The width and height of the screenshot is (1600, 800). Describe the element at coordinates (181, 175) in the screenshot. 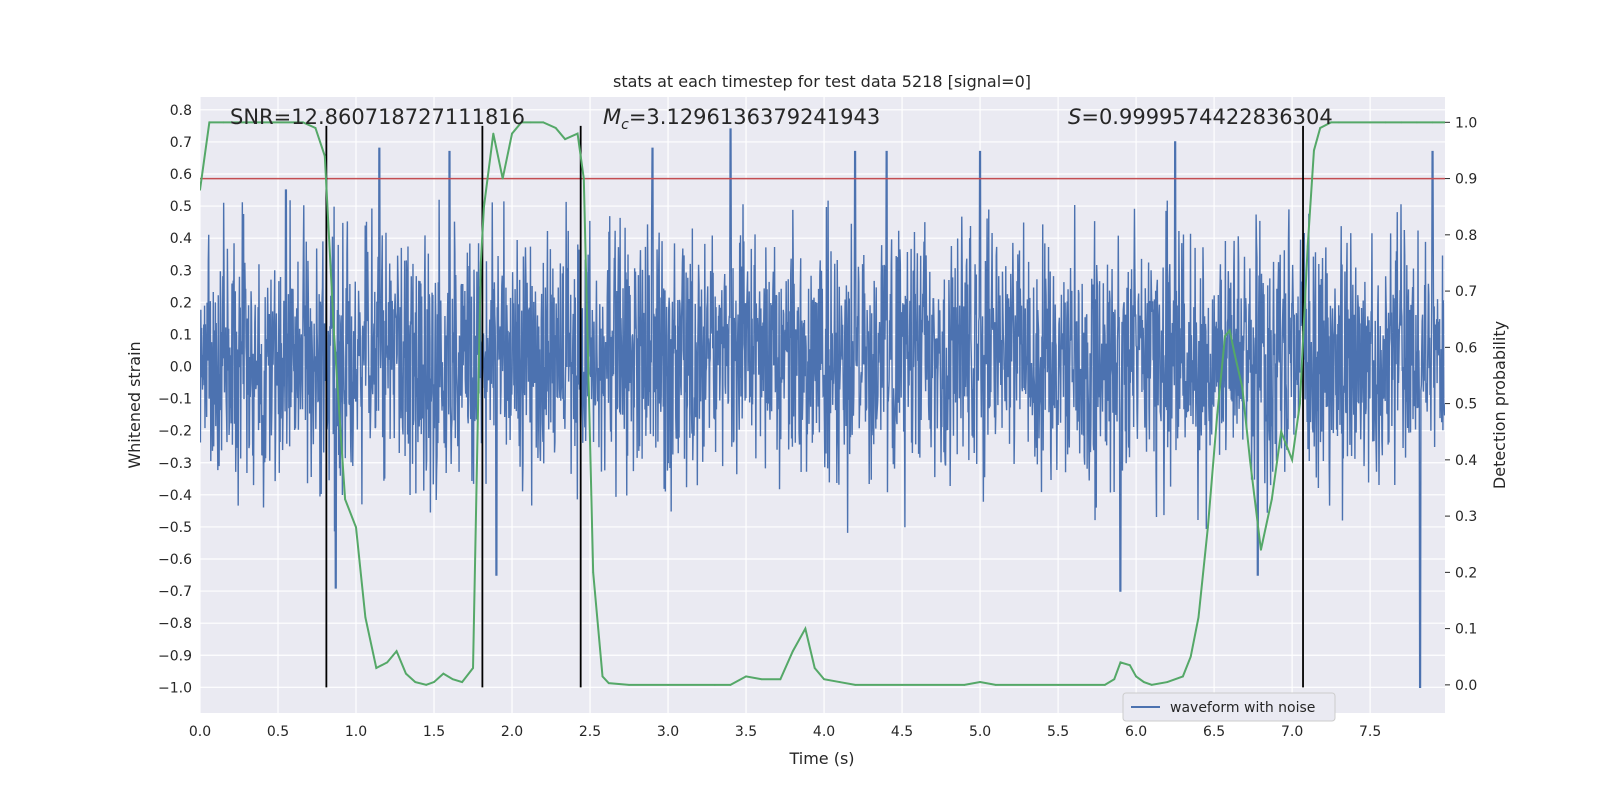

I see `y-tick-label-left: 0.6` at that location.